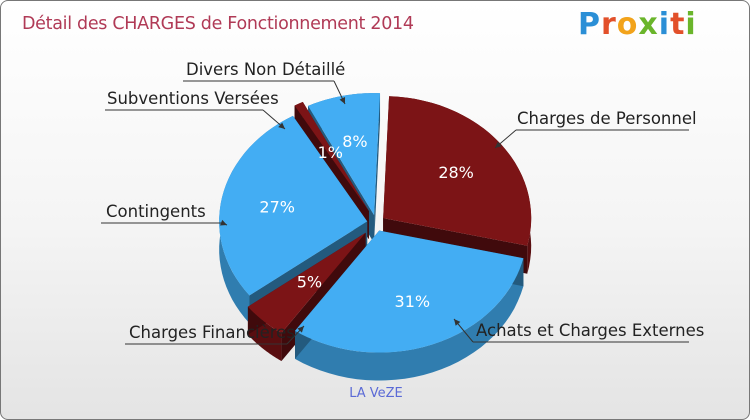  I want to click on slice-percent-label-2: 5%, so click(309, 281).